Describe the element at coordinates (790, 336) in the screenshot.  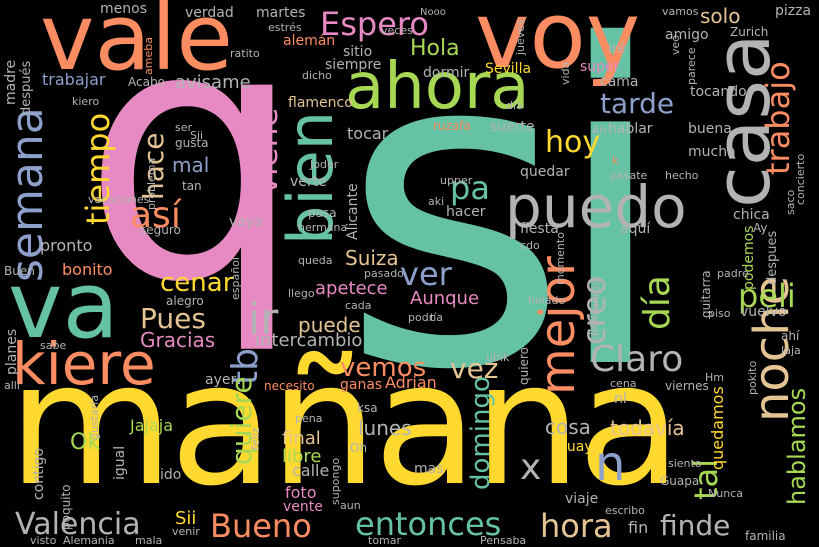
I see `word-ahi: ahí` at that location.